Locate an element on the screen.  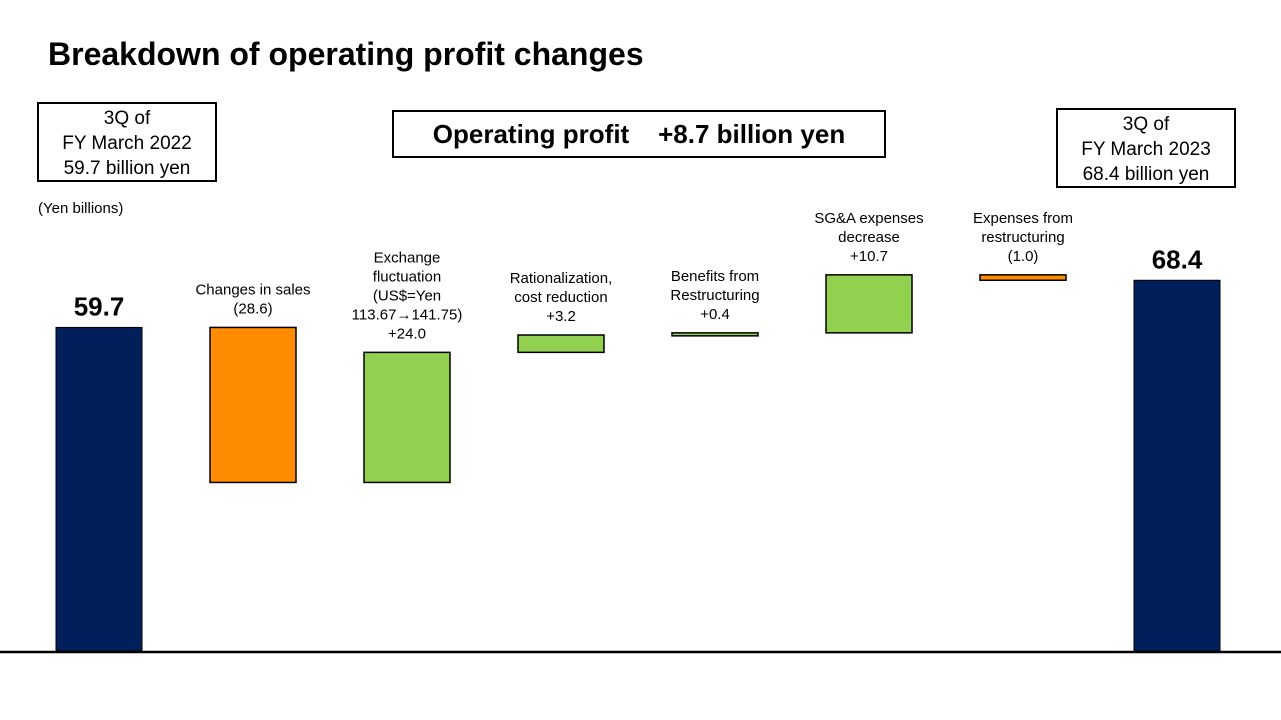
bar-label-step-2-line-5: +24.0 is located at coordinates (407, 333).